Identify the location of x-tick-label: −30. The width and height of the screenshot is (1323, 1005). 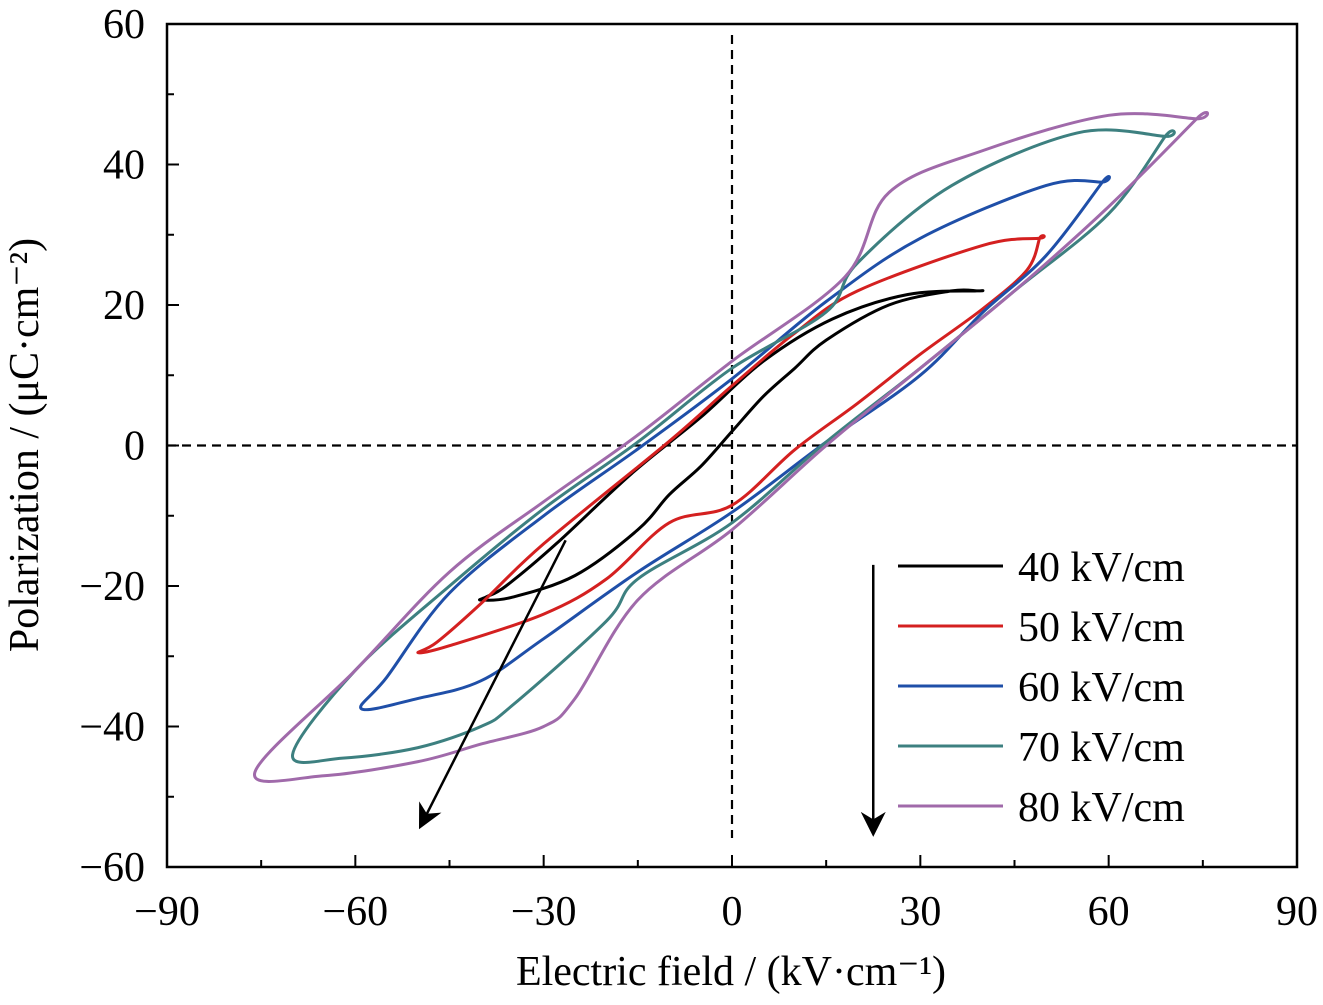
(544, 912).